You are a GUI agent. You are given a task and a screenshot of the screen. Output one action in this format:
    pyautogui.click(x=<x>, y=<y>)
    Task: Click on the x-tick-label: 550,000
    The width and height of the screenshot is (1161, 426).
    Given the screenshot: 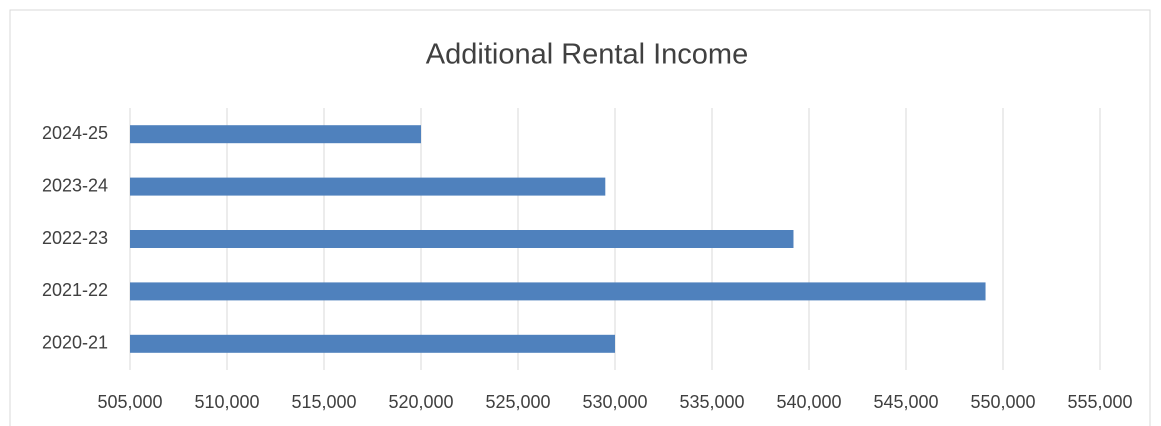 What is the action you would take?
    pyautogui.click(x=1002, y=402)
    